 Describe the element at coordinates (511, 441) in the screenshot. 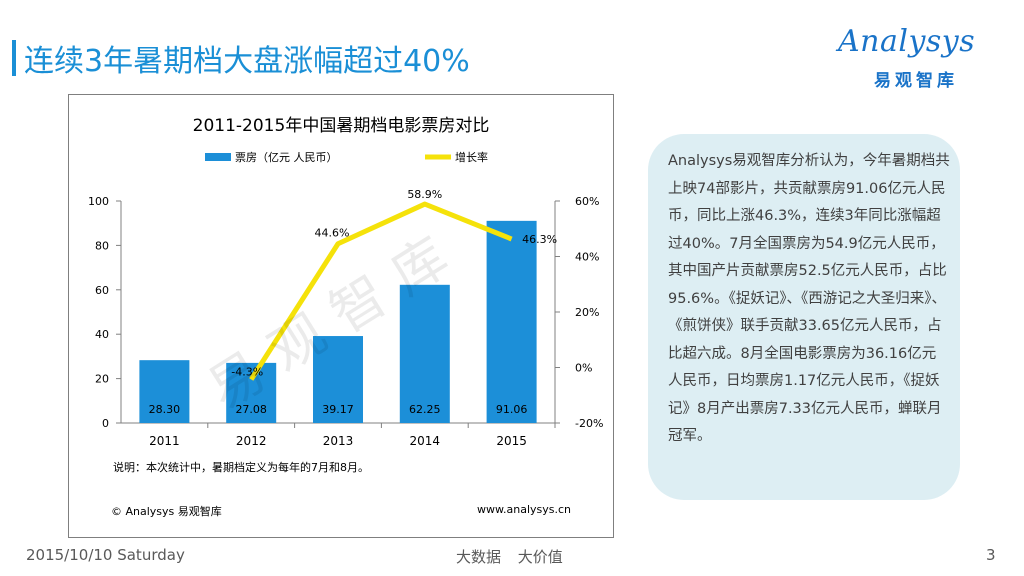

I see `x-tick-label: 2015` at that location.